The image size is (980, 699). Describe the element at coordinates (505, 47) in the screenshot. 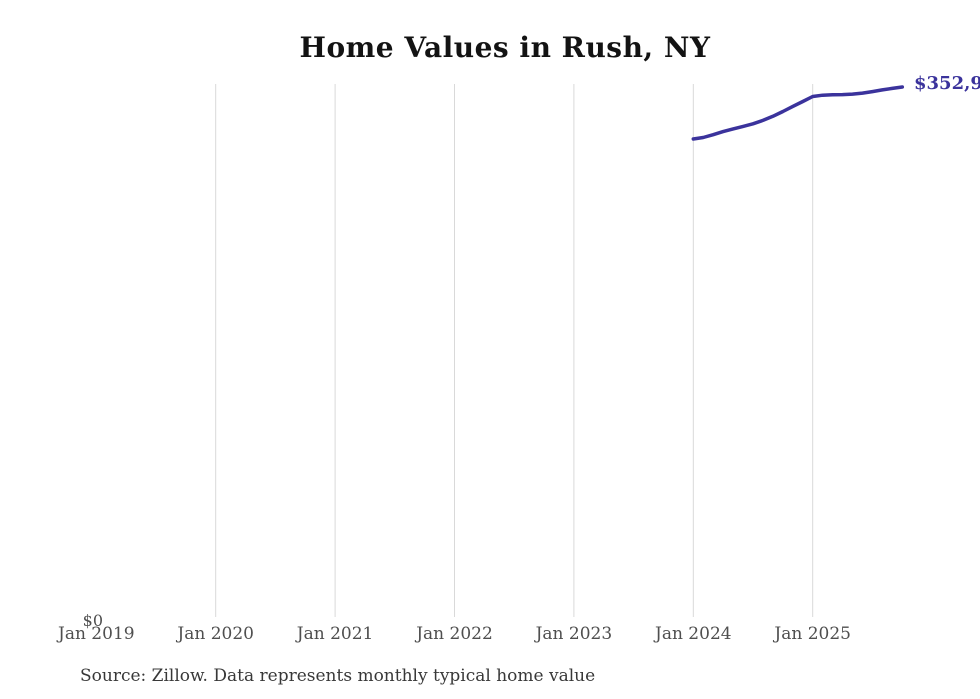

I see `chart-title: Home Values in Rush, NY` at that location.